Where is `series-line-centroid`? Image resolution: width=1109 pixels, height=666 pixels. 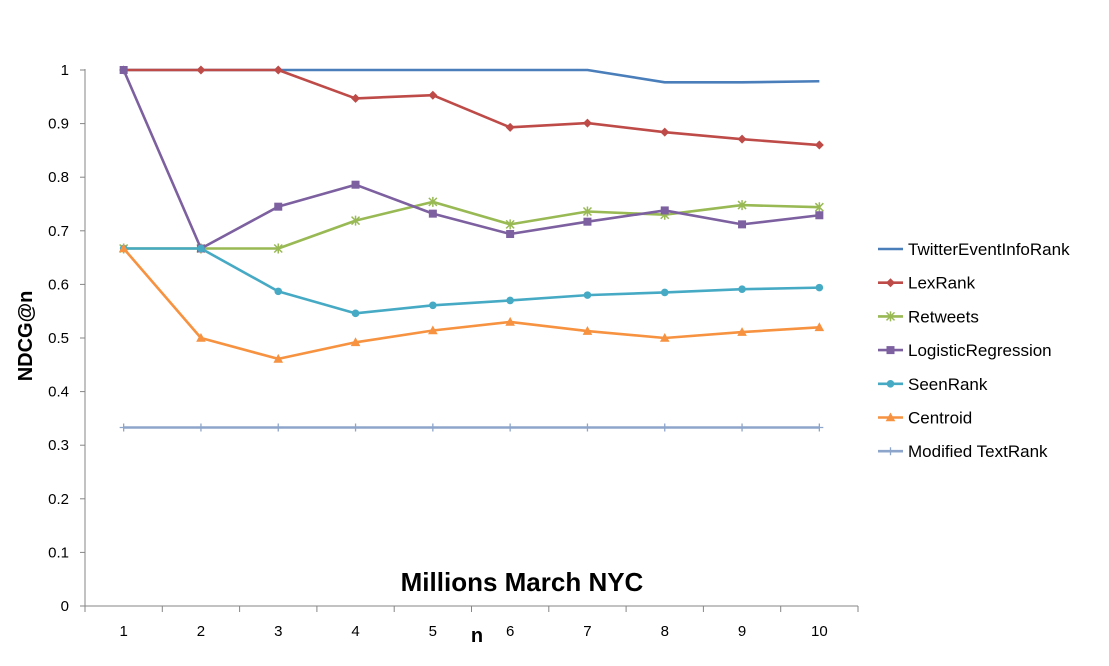 series-line-centroid is located at coordinates (471, 304).